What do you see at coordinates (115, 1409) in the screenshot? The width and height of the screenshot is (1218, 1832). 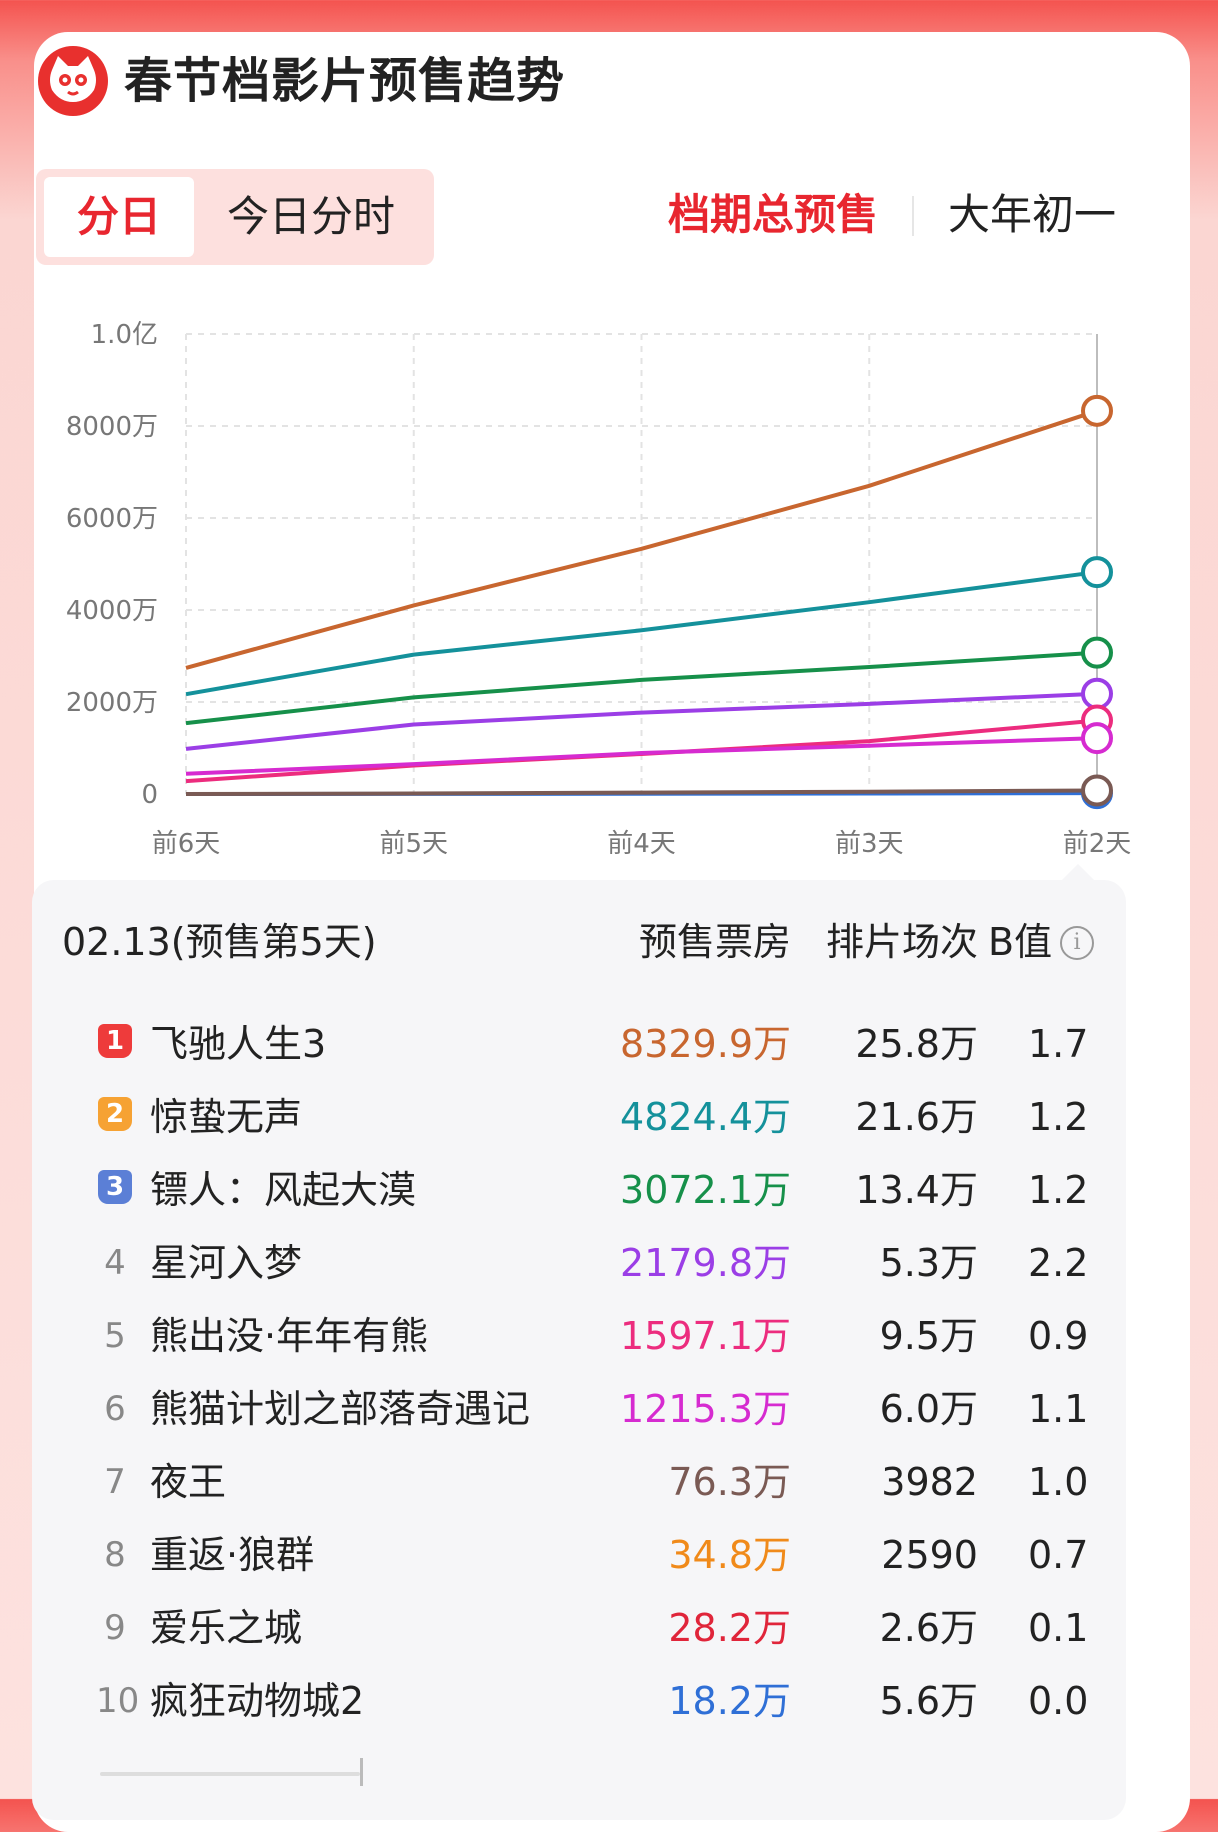 I see `rank-number: 6` at bounding box center [115, 1409].